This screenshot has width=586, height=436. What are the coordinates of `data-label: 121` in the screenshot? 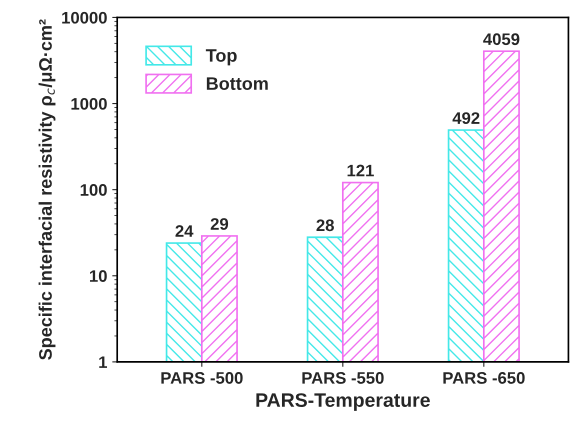 It's located at (361, 170).